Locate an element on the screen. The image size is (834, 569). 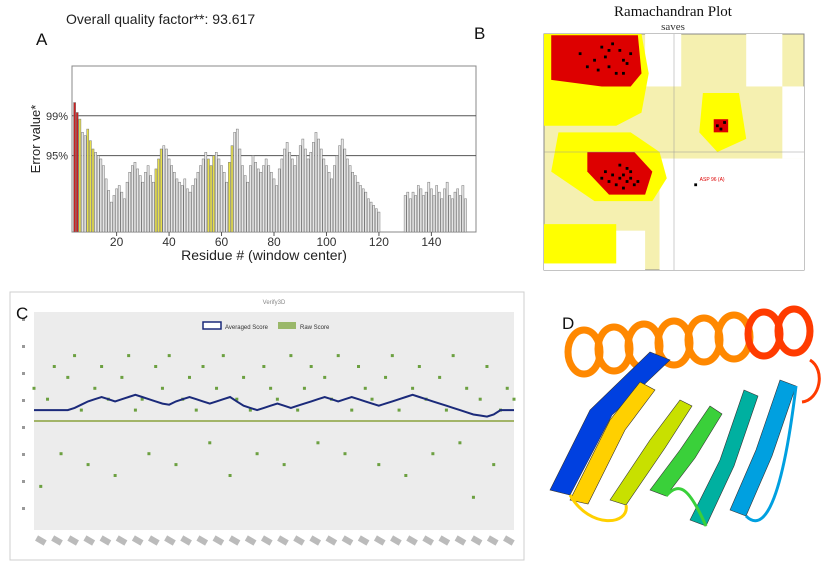
chart-a-xtick-label: 20 is located at coordinates (117, 242).